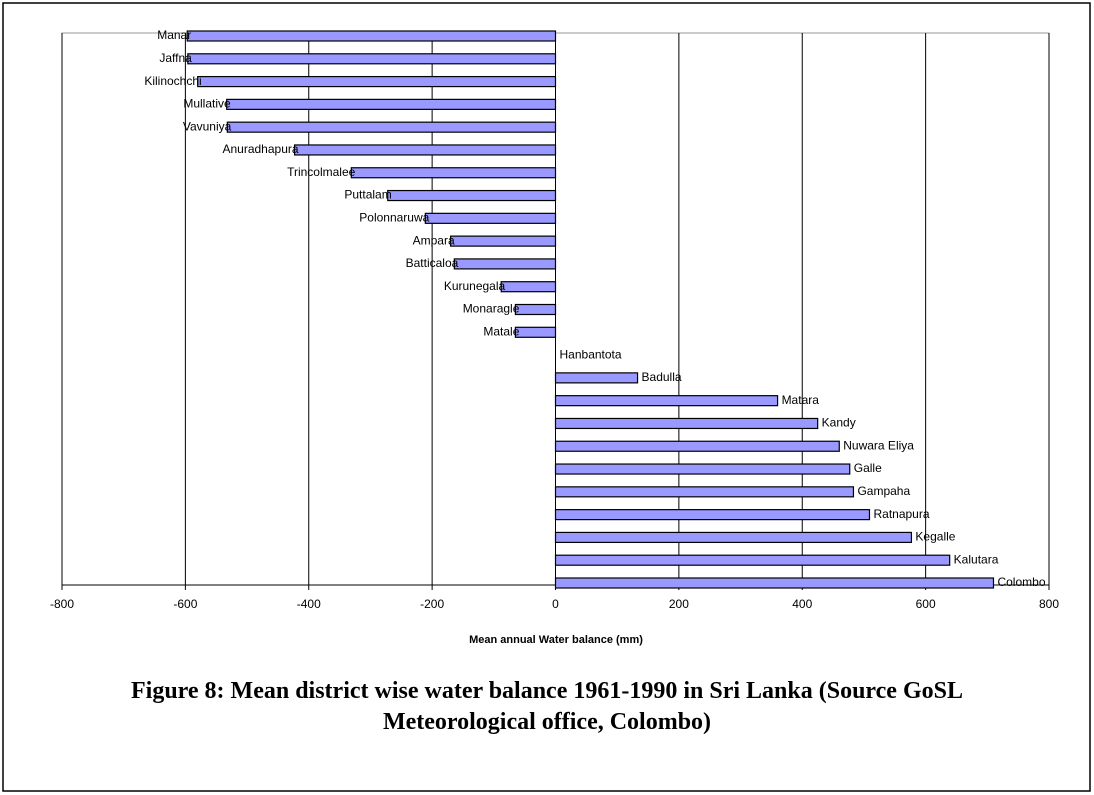 The height and width of the screenshot is (795, 1094). I want to click on category-label: Anuradhapura, so click(260, 149).